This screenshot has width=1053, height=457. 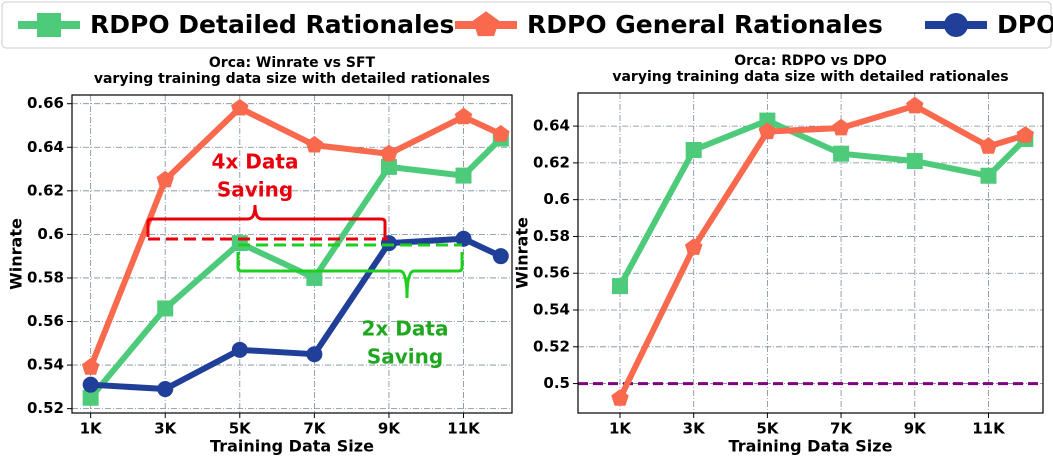 What do you see at coordinates (810, 61) in the screenshot?
I see `chart-title: Orca: RDPO vs DPO` at bounding box center [810, 61].